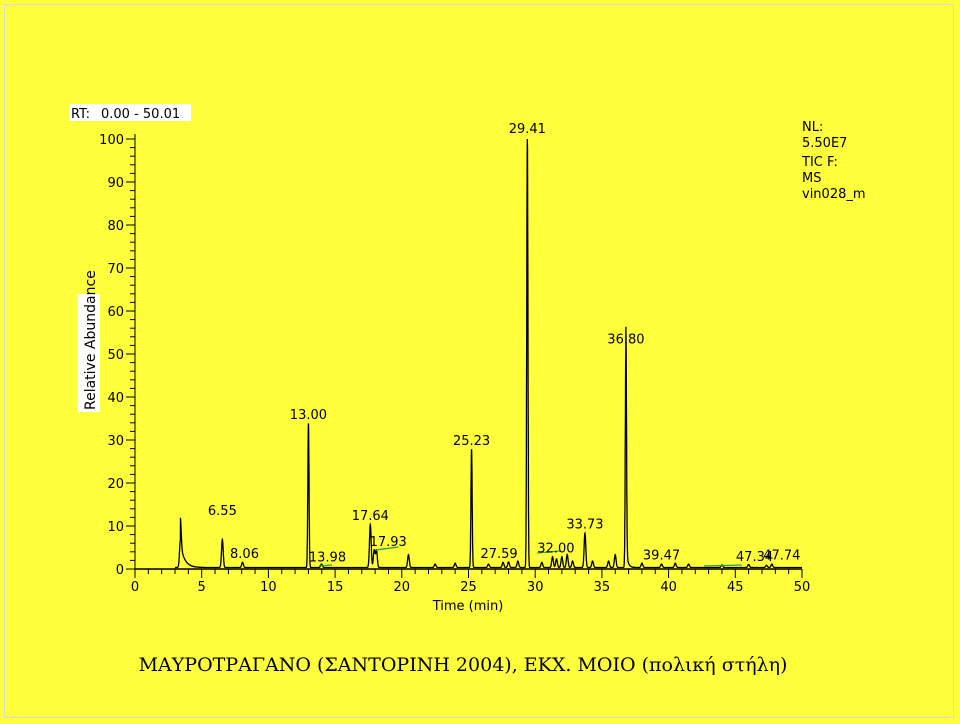 The width and height of the screenshot is (960, 724). I want to click on y-tick-label: 20, so click(115, 484).